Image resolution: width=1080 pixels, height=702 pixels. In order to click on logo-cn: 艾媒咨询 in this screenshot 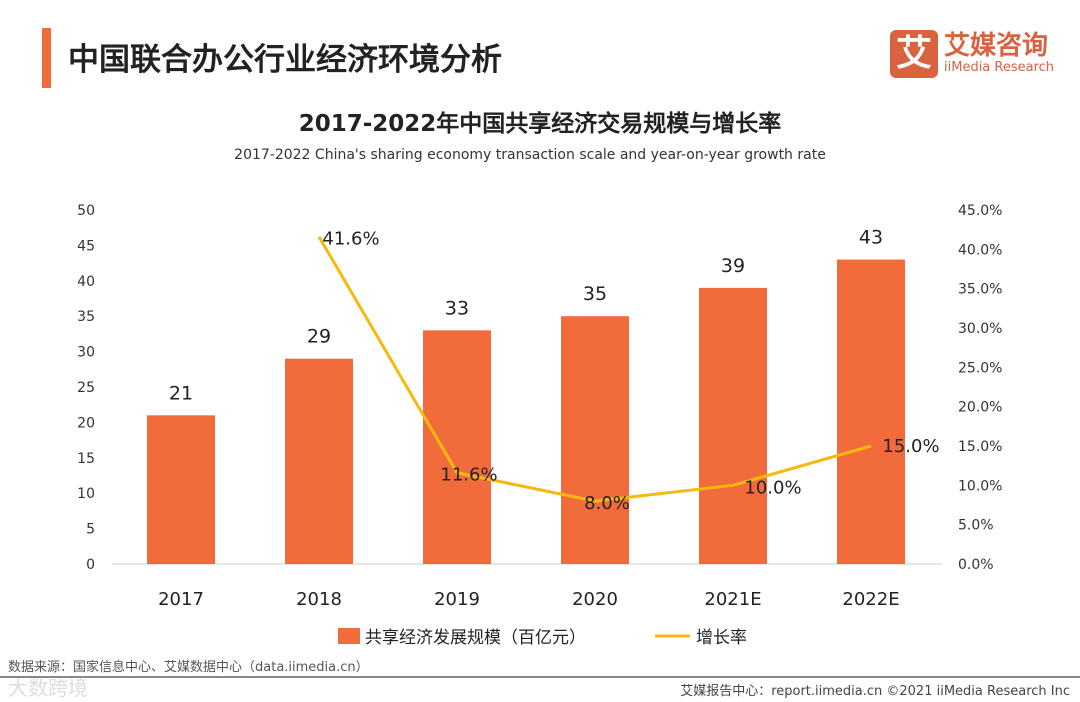, I will do `click(996, 46)`.